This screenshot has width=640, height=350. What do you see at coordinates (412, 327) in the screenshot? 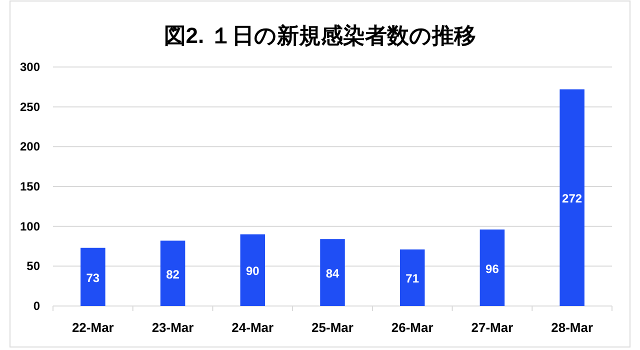
I see `x-tick-label: 26-Mar` at bounding box center [412, 327].